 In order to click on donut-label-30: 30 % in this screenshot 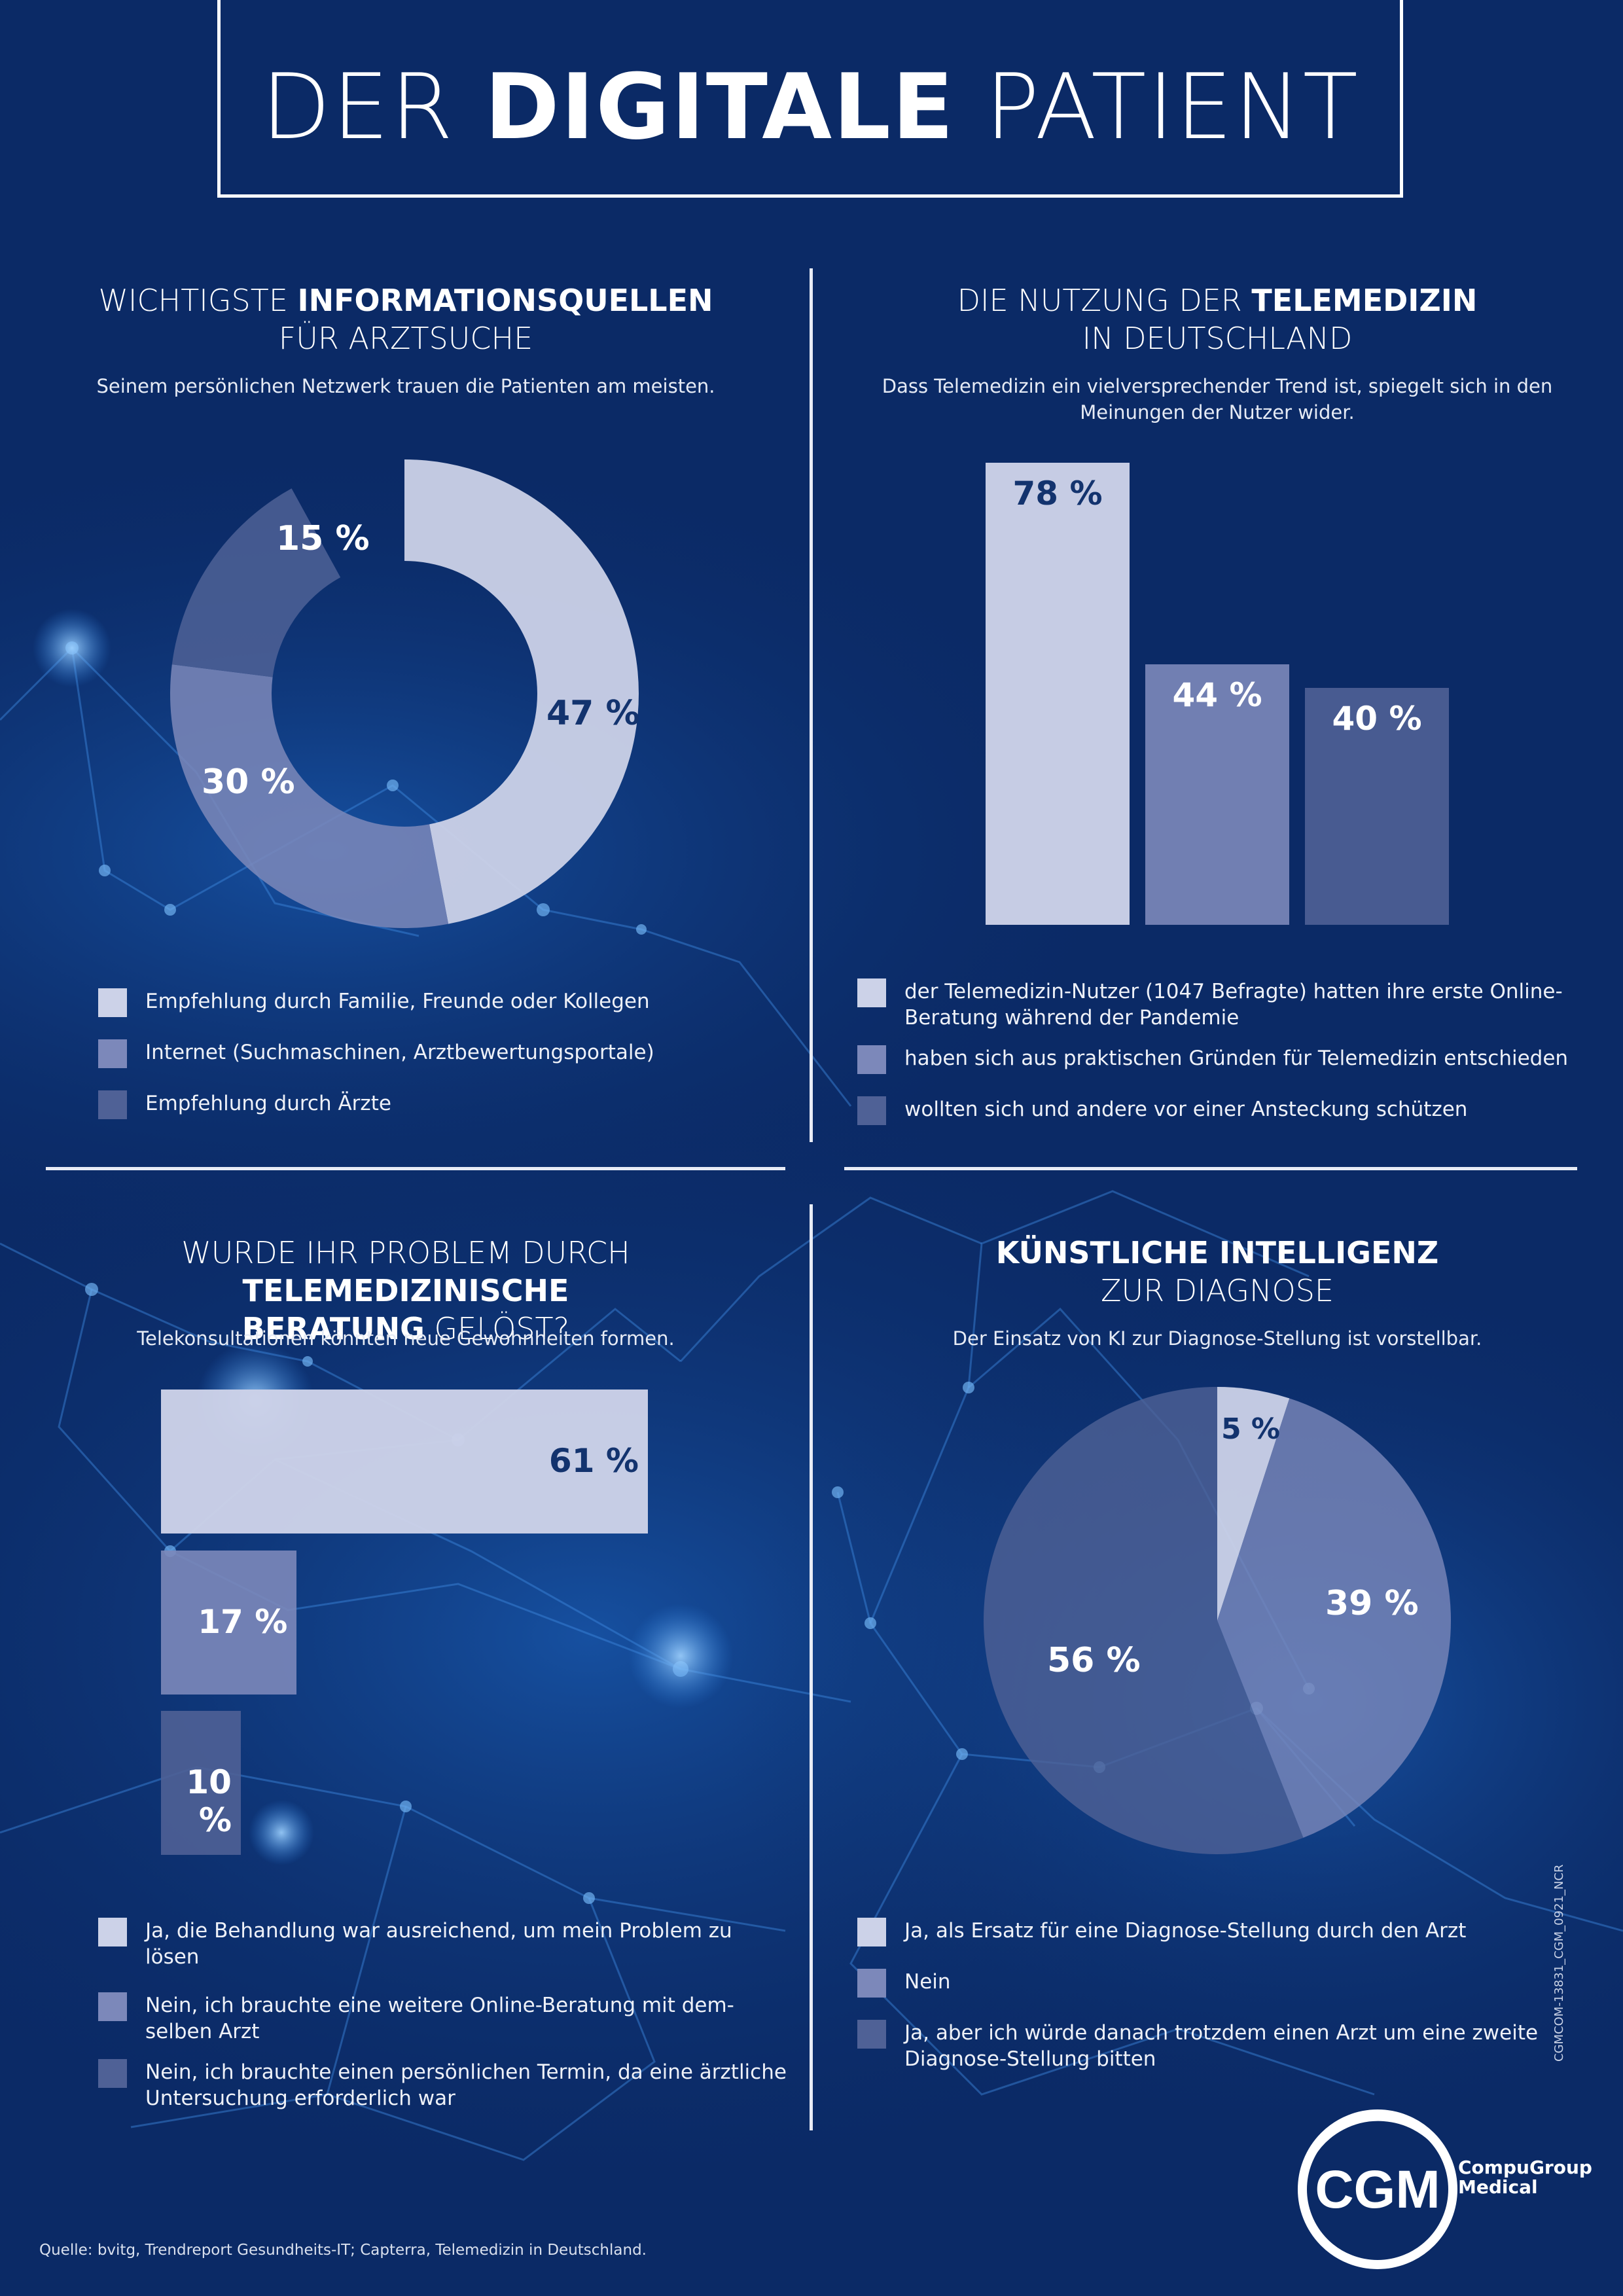, I will do `click(249, 782)`.